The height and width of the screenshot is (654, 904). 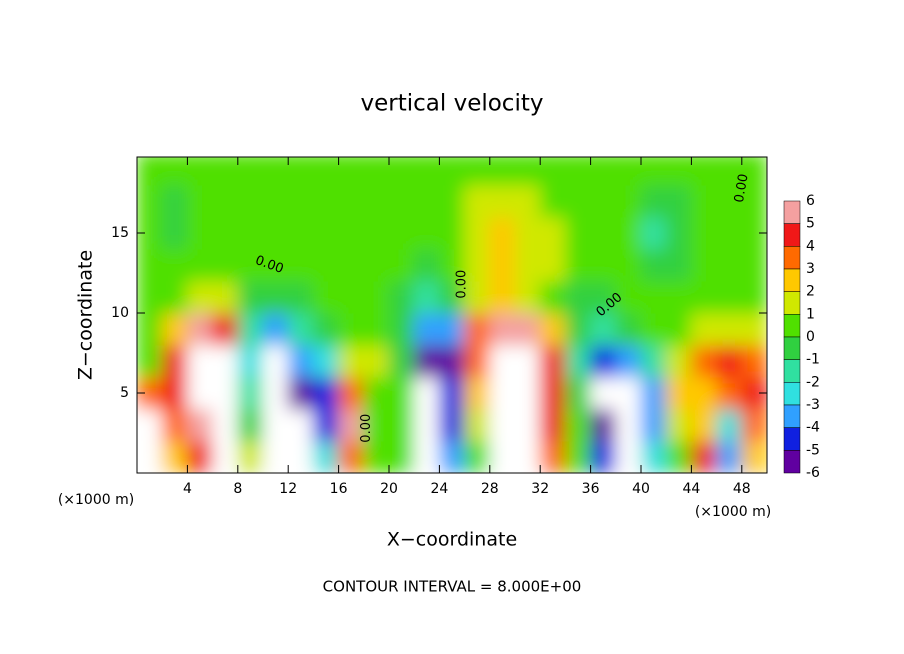 I want to click on x-tick-label: 12, so click(x=288, y=489).